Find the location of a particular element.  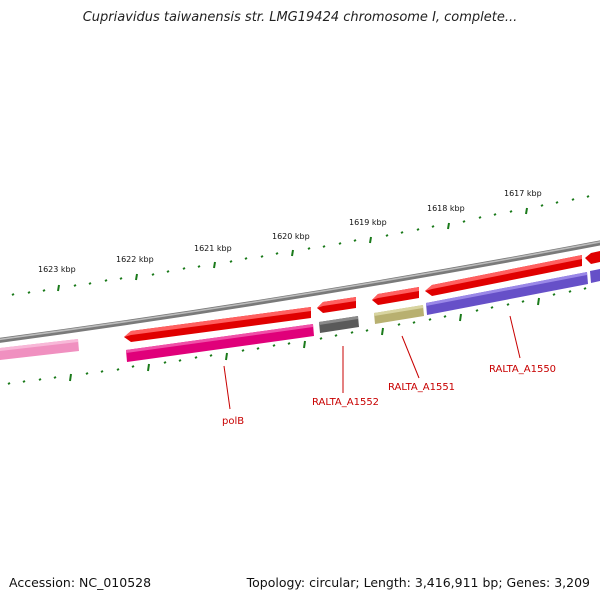

gene-label-RALTA_A1551: RALTA_A1551 is located at coordinates (421, 387).